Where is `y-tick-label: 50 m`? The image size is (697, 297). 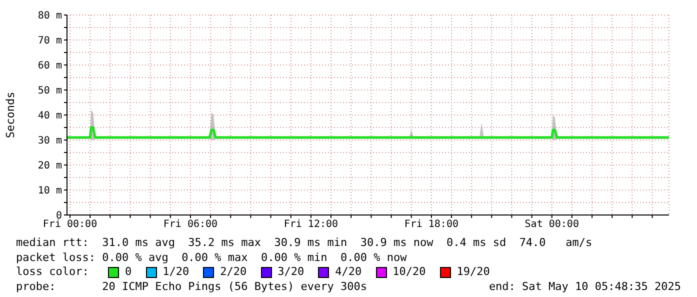
y-tick-label: 50 m is located at coordinates (50, 91).